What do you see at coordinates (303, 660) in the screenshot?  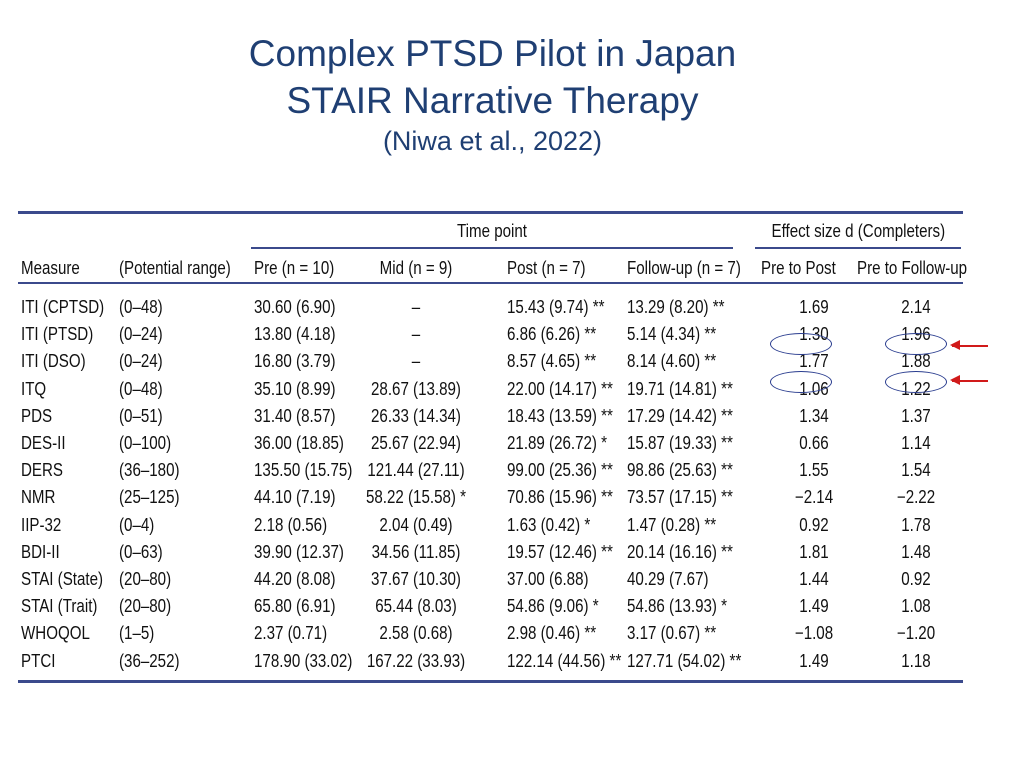 I see `table-cell: 178.90 (33.02)` at bounding box center [303, 660].